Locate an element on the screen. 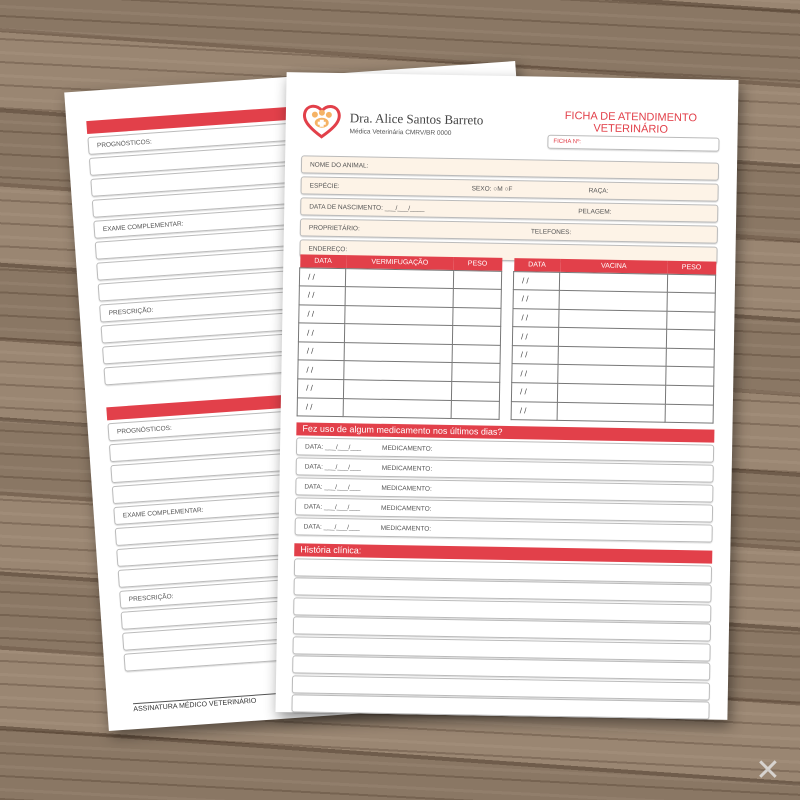  doctor-name: Dra. Alice Santos Barreto is located at coordinates (416, 119).